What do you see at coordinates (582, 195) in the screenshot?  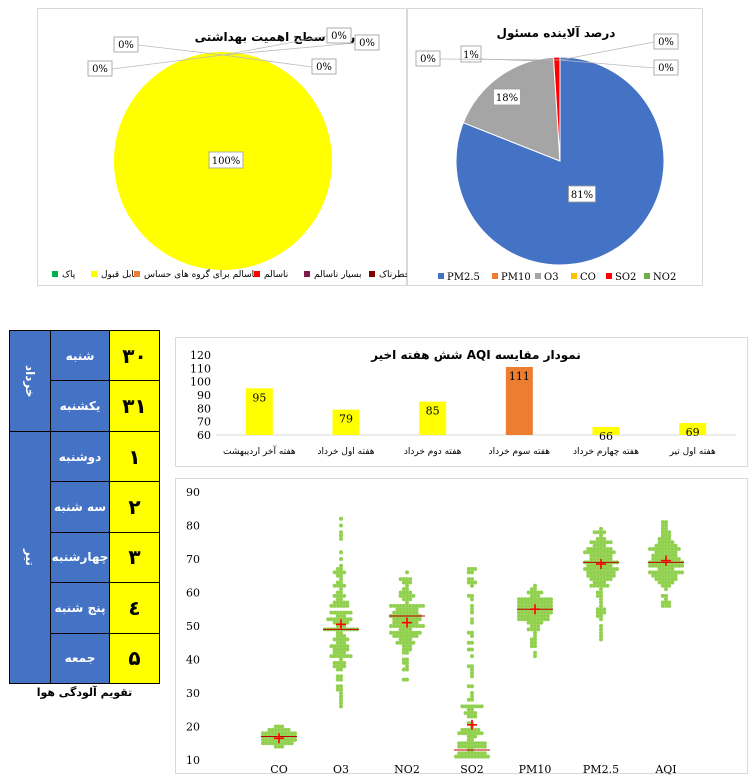 I see `pie-data-label: 81%` at bounding box center [582, 195].